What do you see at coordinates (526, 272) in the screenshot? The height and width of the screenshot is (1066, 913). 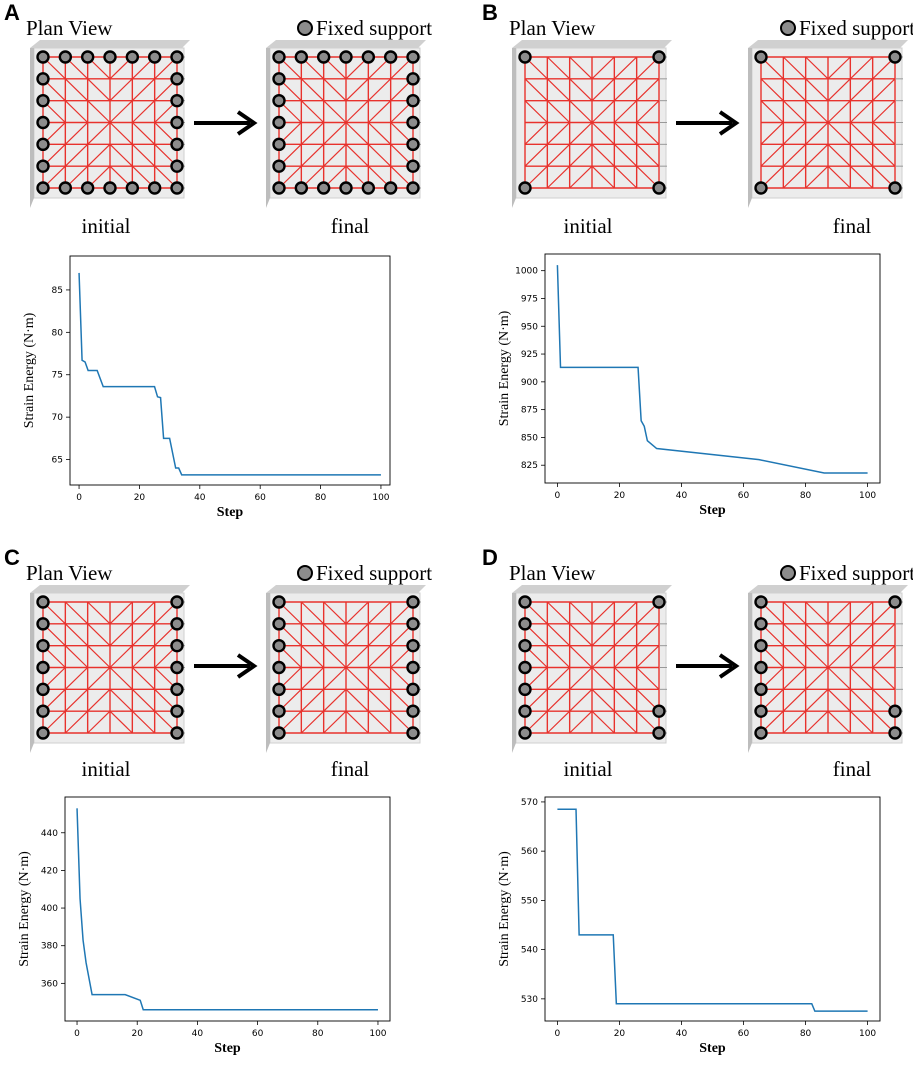 I see `y-tick-label: 1000` at bounding box center [526, 272].